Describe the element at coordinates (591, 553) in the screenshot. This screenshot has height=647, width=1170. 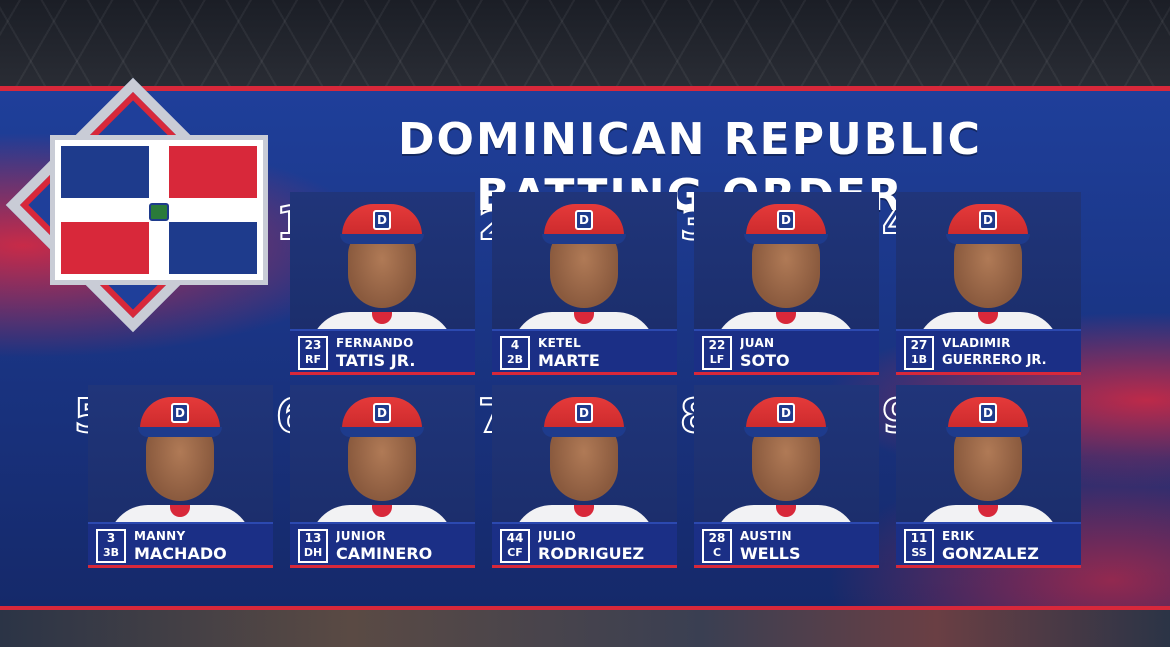
I see `last-name: RODRIGUEZ` at that location.